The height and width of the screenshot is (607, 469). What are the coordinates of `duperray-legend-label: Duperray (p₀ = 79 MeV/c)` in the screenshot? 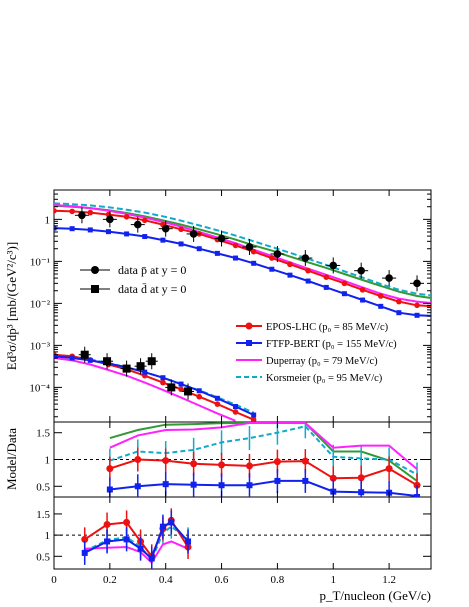 It's located at (322, 361).